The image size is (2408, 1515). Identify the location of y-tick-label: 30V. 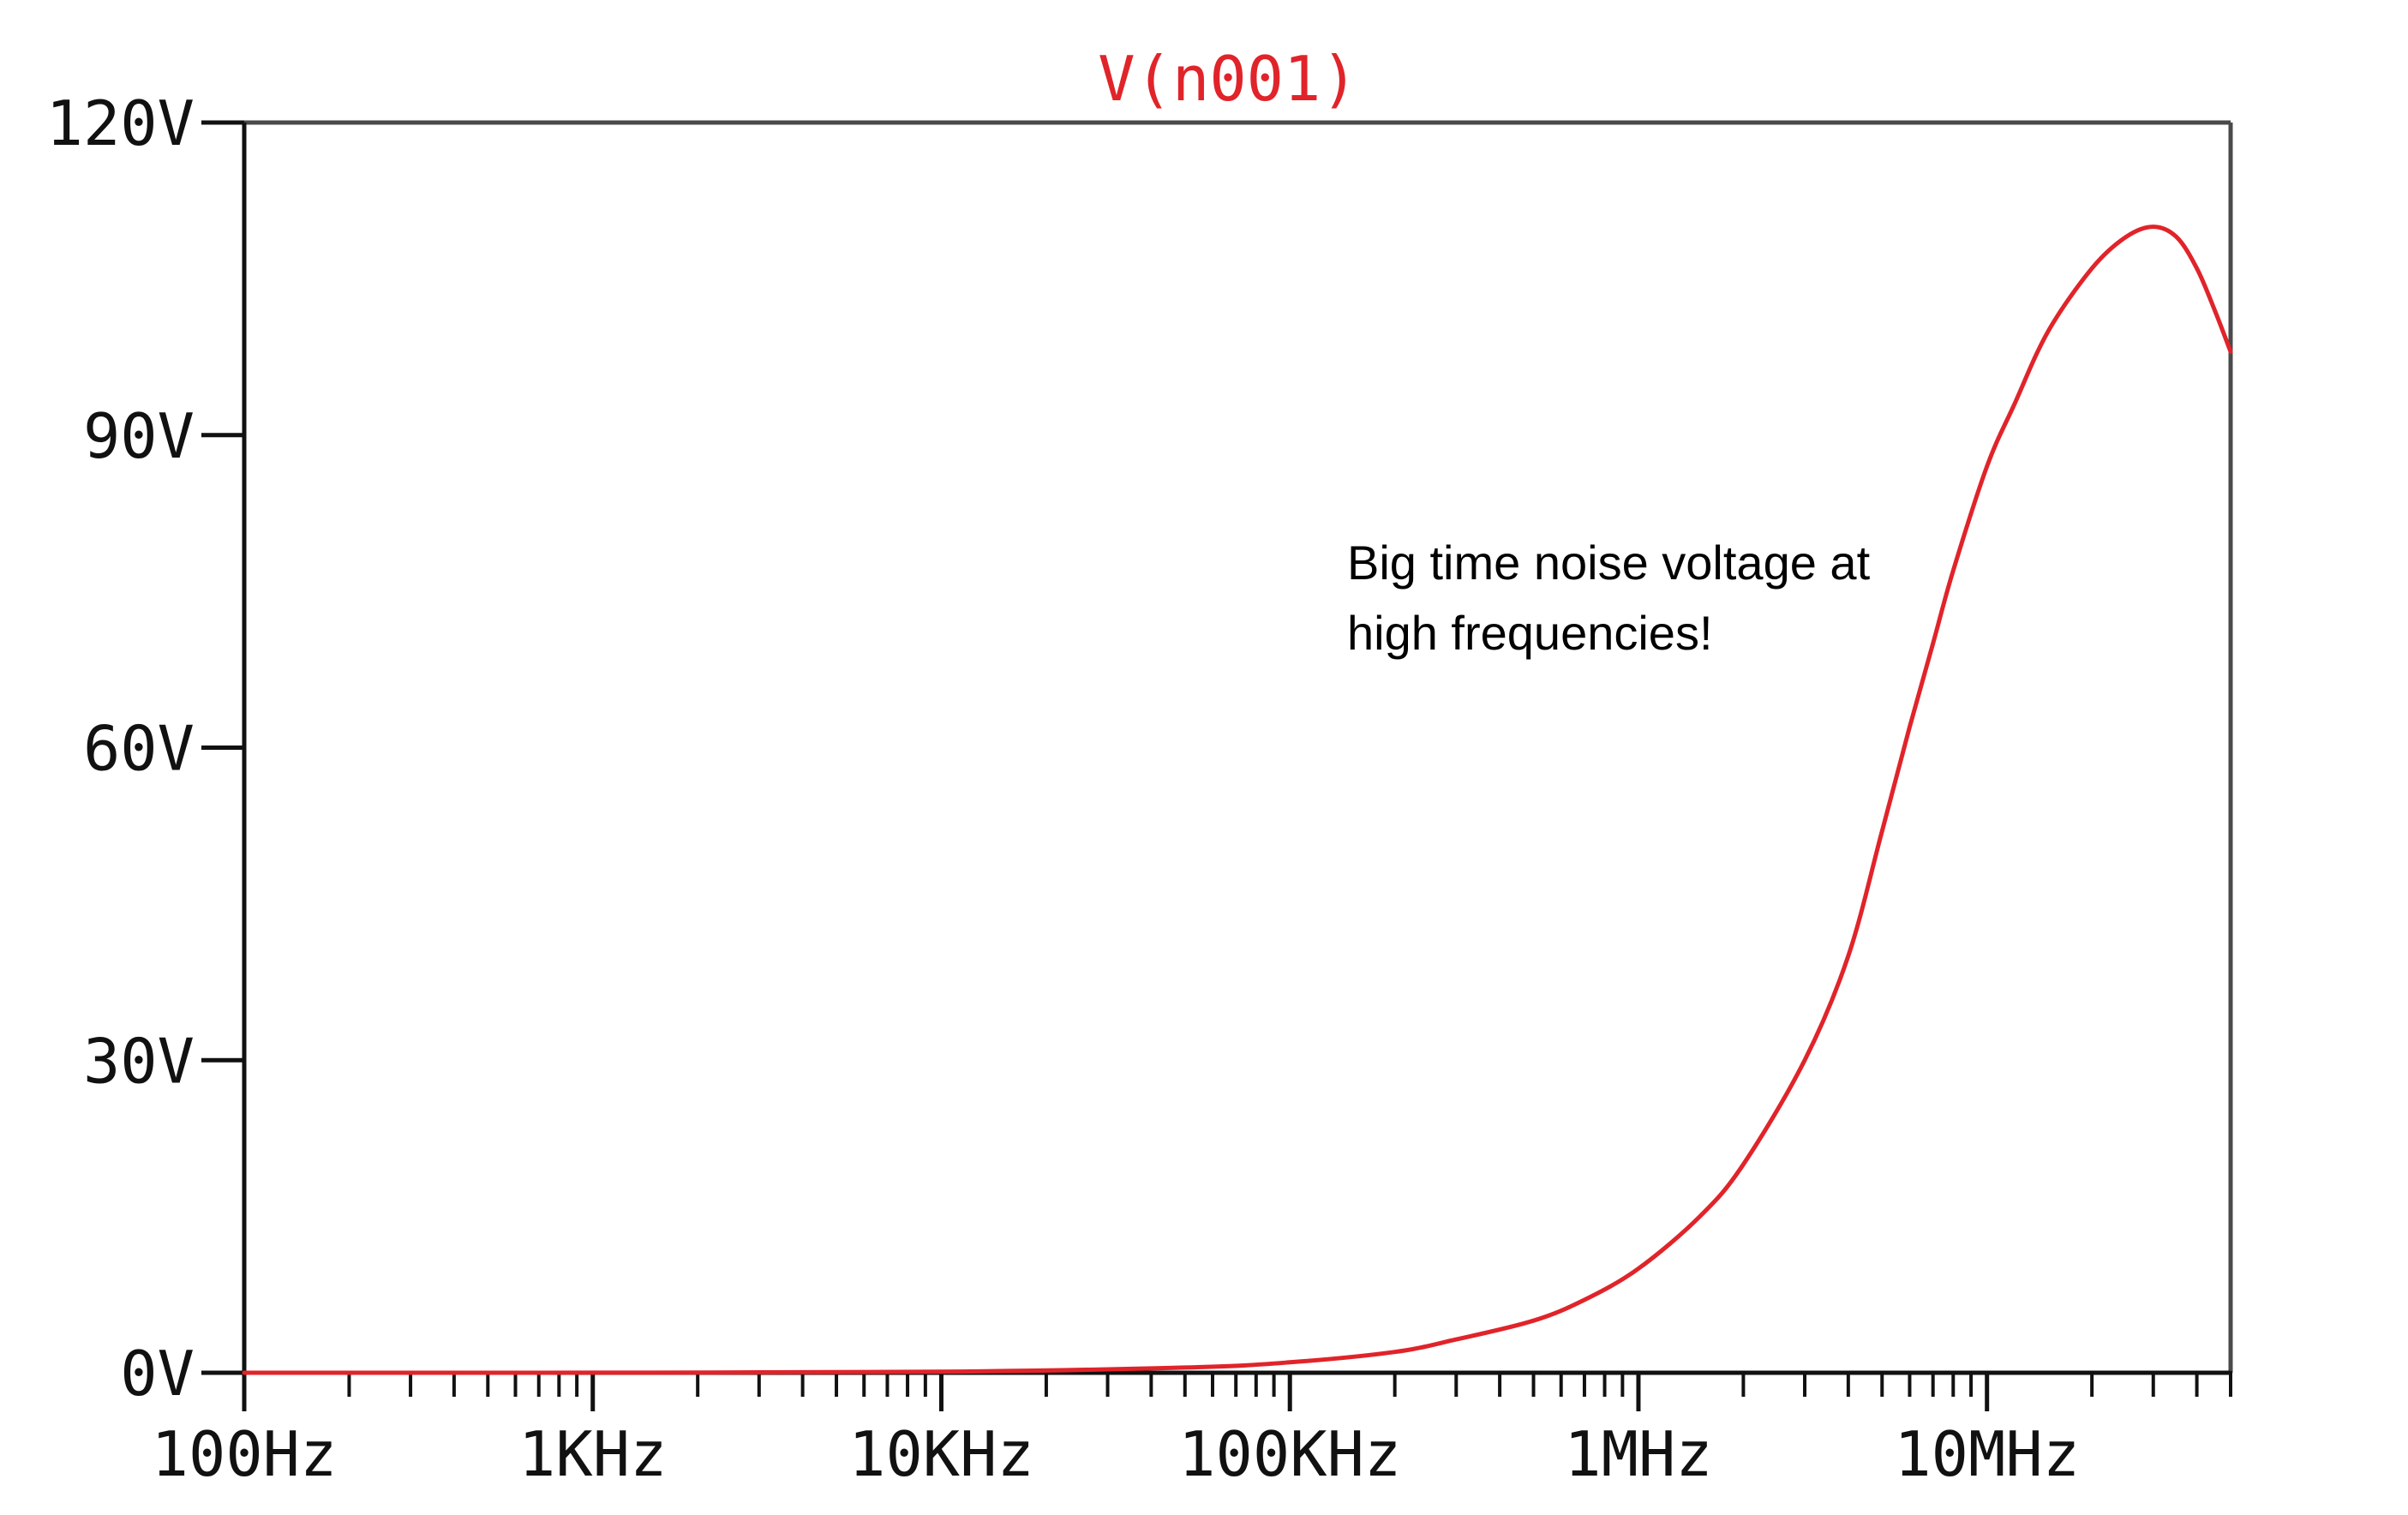
(139, 1061).